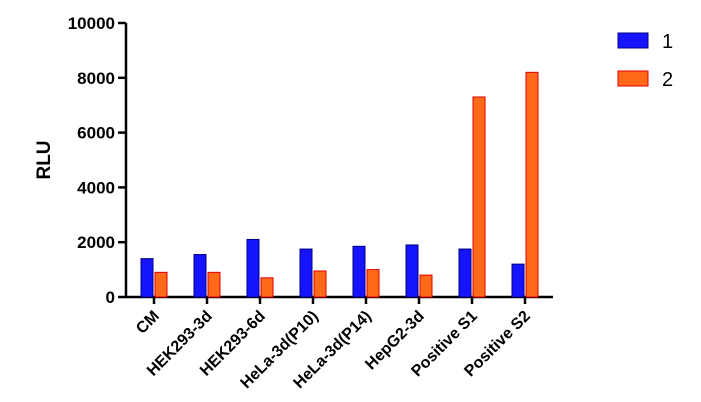  I want to click on y-tick-label: 2000, so click(96, 242).